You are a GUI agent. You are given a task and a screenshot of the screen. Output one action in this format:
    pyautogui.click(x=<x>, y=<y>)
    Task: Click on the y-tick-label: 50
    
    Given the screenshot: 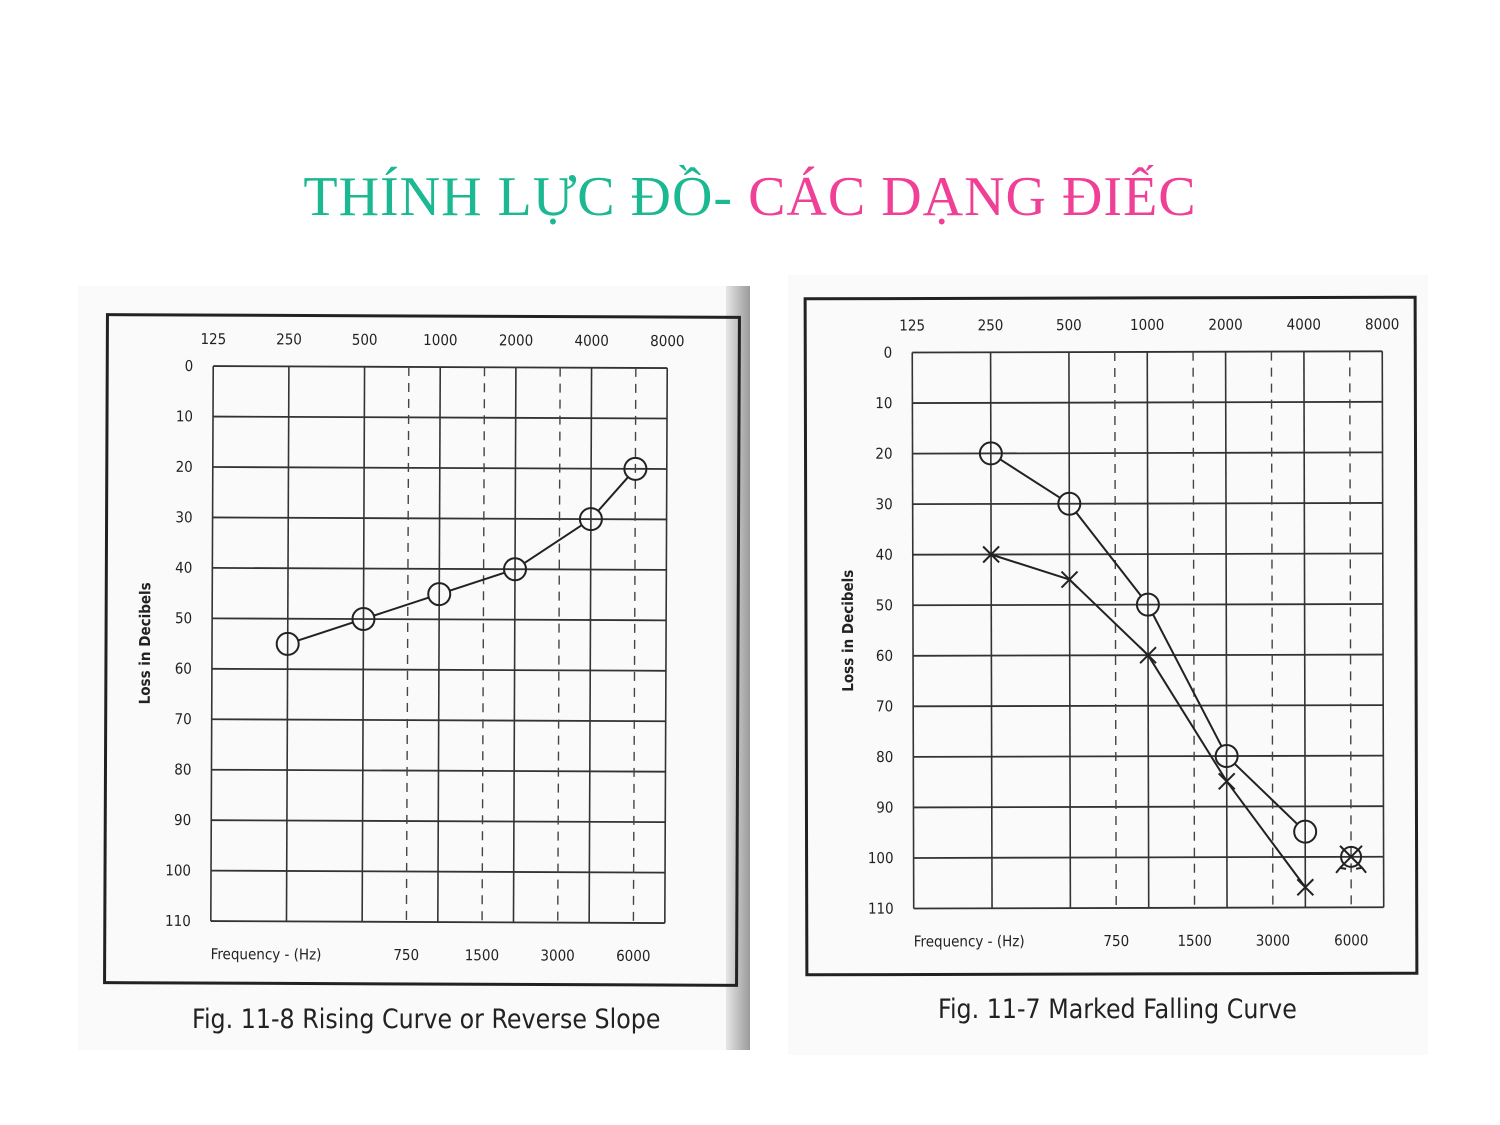 What is the action you would take?
    pyautogui.click(x=183, y=618)
    